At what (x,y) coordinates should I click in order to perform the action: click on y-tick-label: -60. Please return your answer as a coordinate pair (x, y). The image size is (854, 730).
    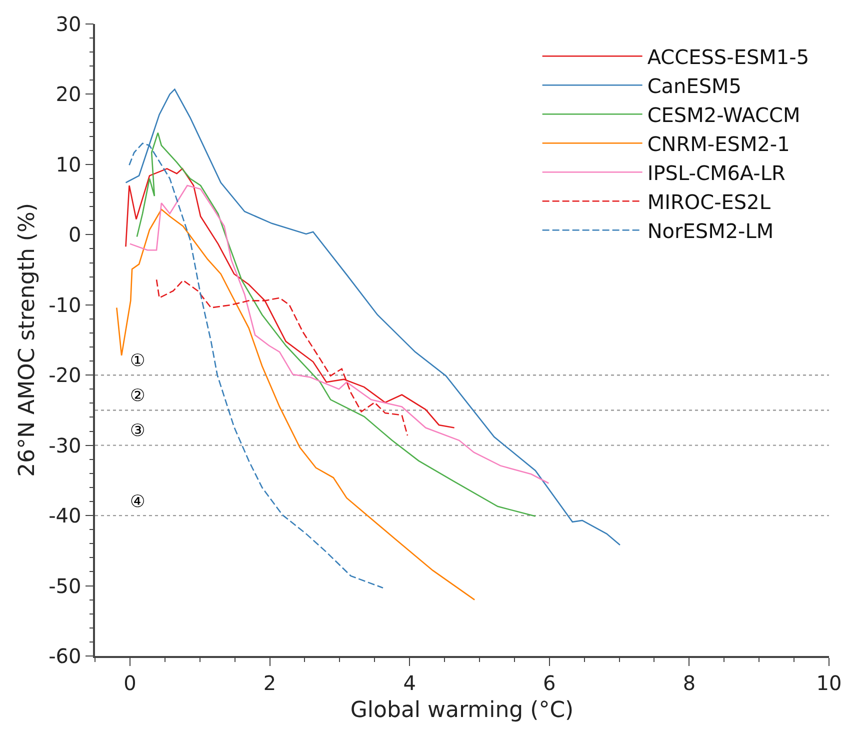
    Looking at the image, I should click on (65, 656).